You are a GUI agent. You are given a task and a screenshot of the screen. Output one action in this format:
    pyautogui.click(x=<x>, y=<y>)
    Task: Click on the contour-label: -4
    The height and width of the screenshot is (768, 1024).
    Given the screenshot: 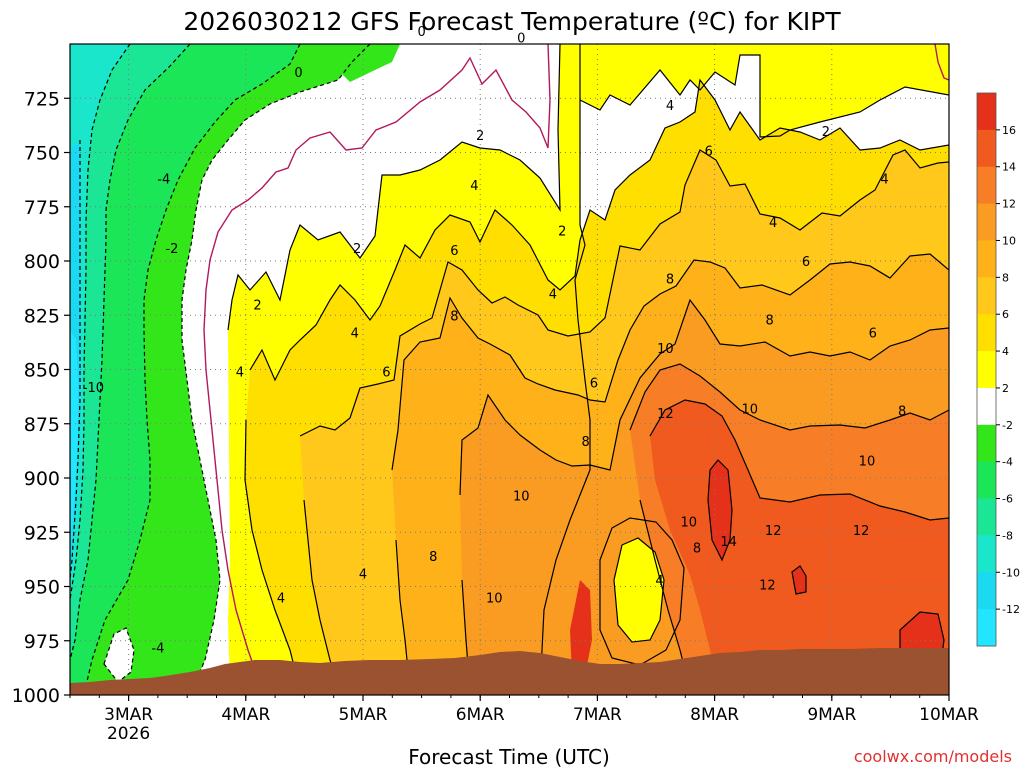 What is the action you would take?
    pyautogui.click(x=157, y=648)
    